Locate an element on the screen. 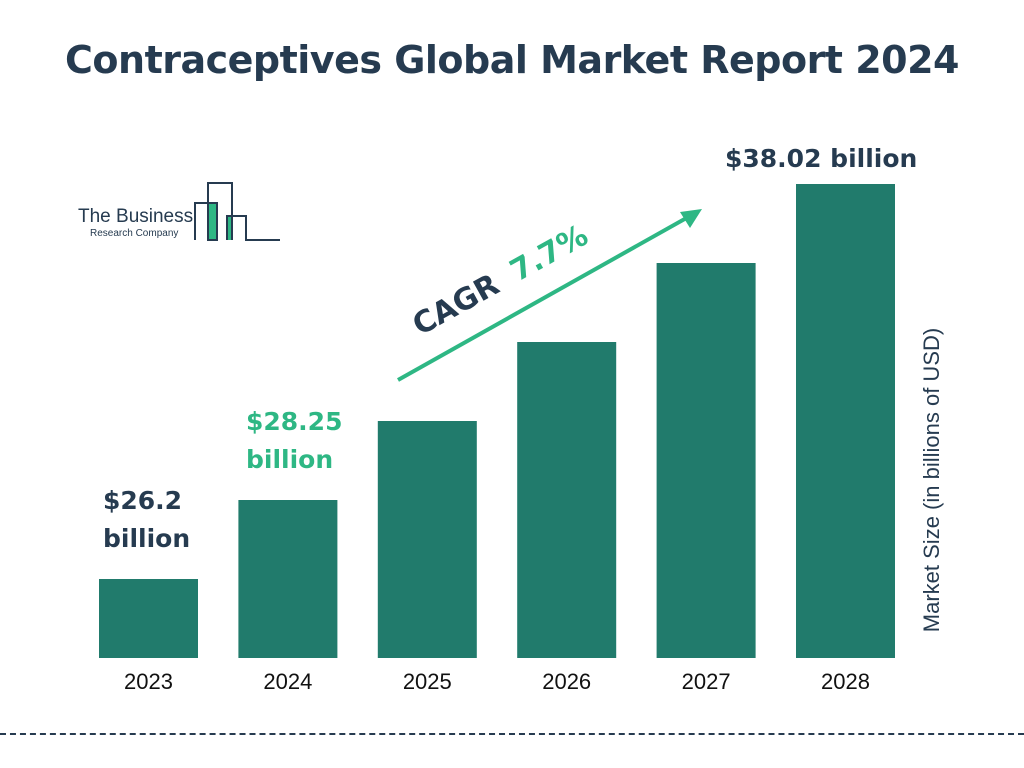 This screenshot has height=768, width=1024. x-tick-2026: 2026 is located at coordinates (566, 681).